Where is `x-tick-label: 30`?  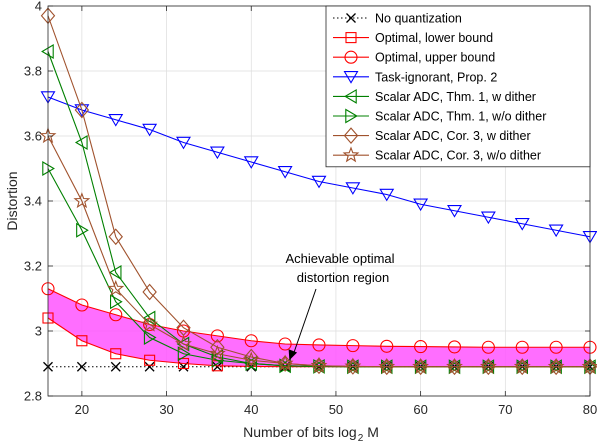
x-tick-label: 30 is located at coordinates (166, 409).